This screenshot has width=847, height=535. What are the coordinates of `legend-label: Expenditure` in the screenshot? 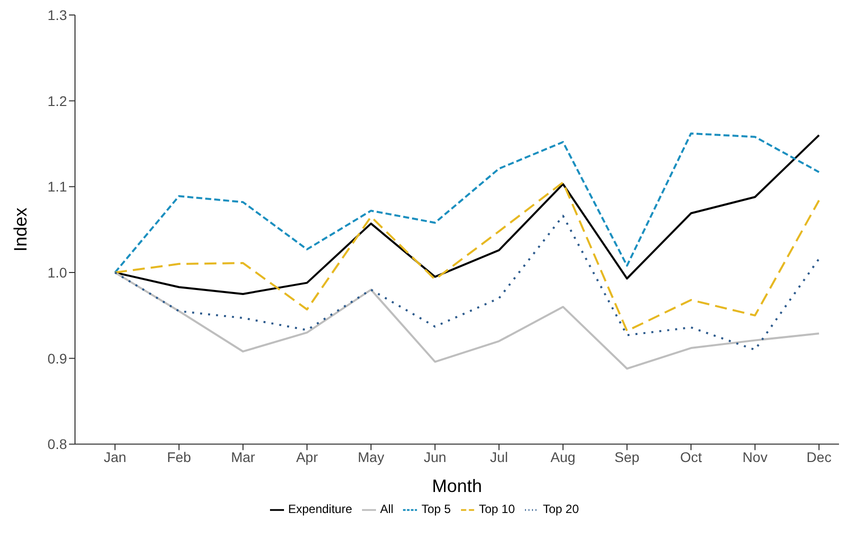 It's located at (320, 509).